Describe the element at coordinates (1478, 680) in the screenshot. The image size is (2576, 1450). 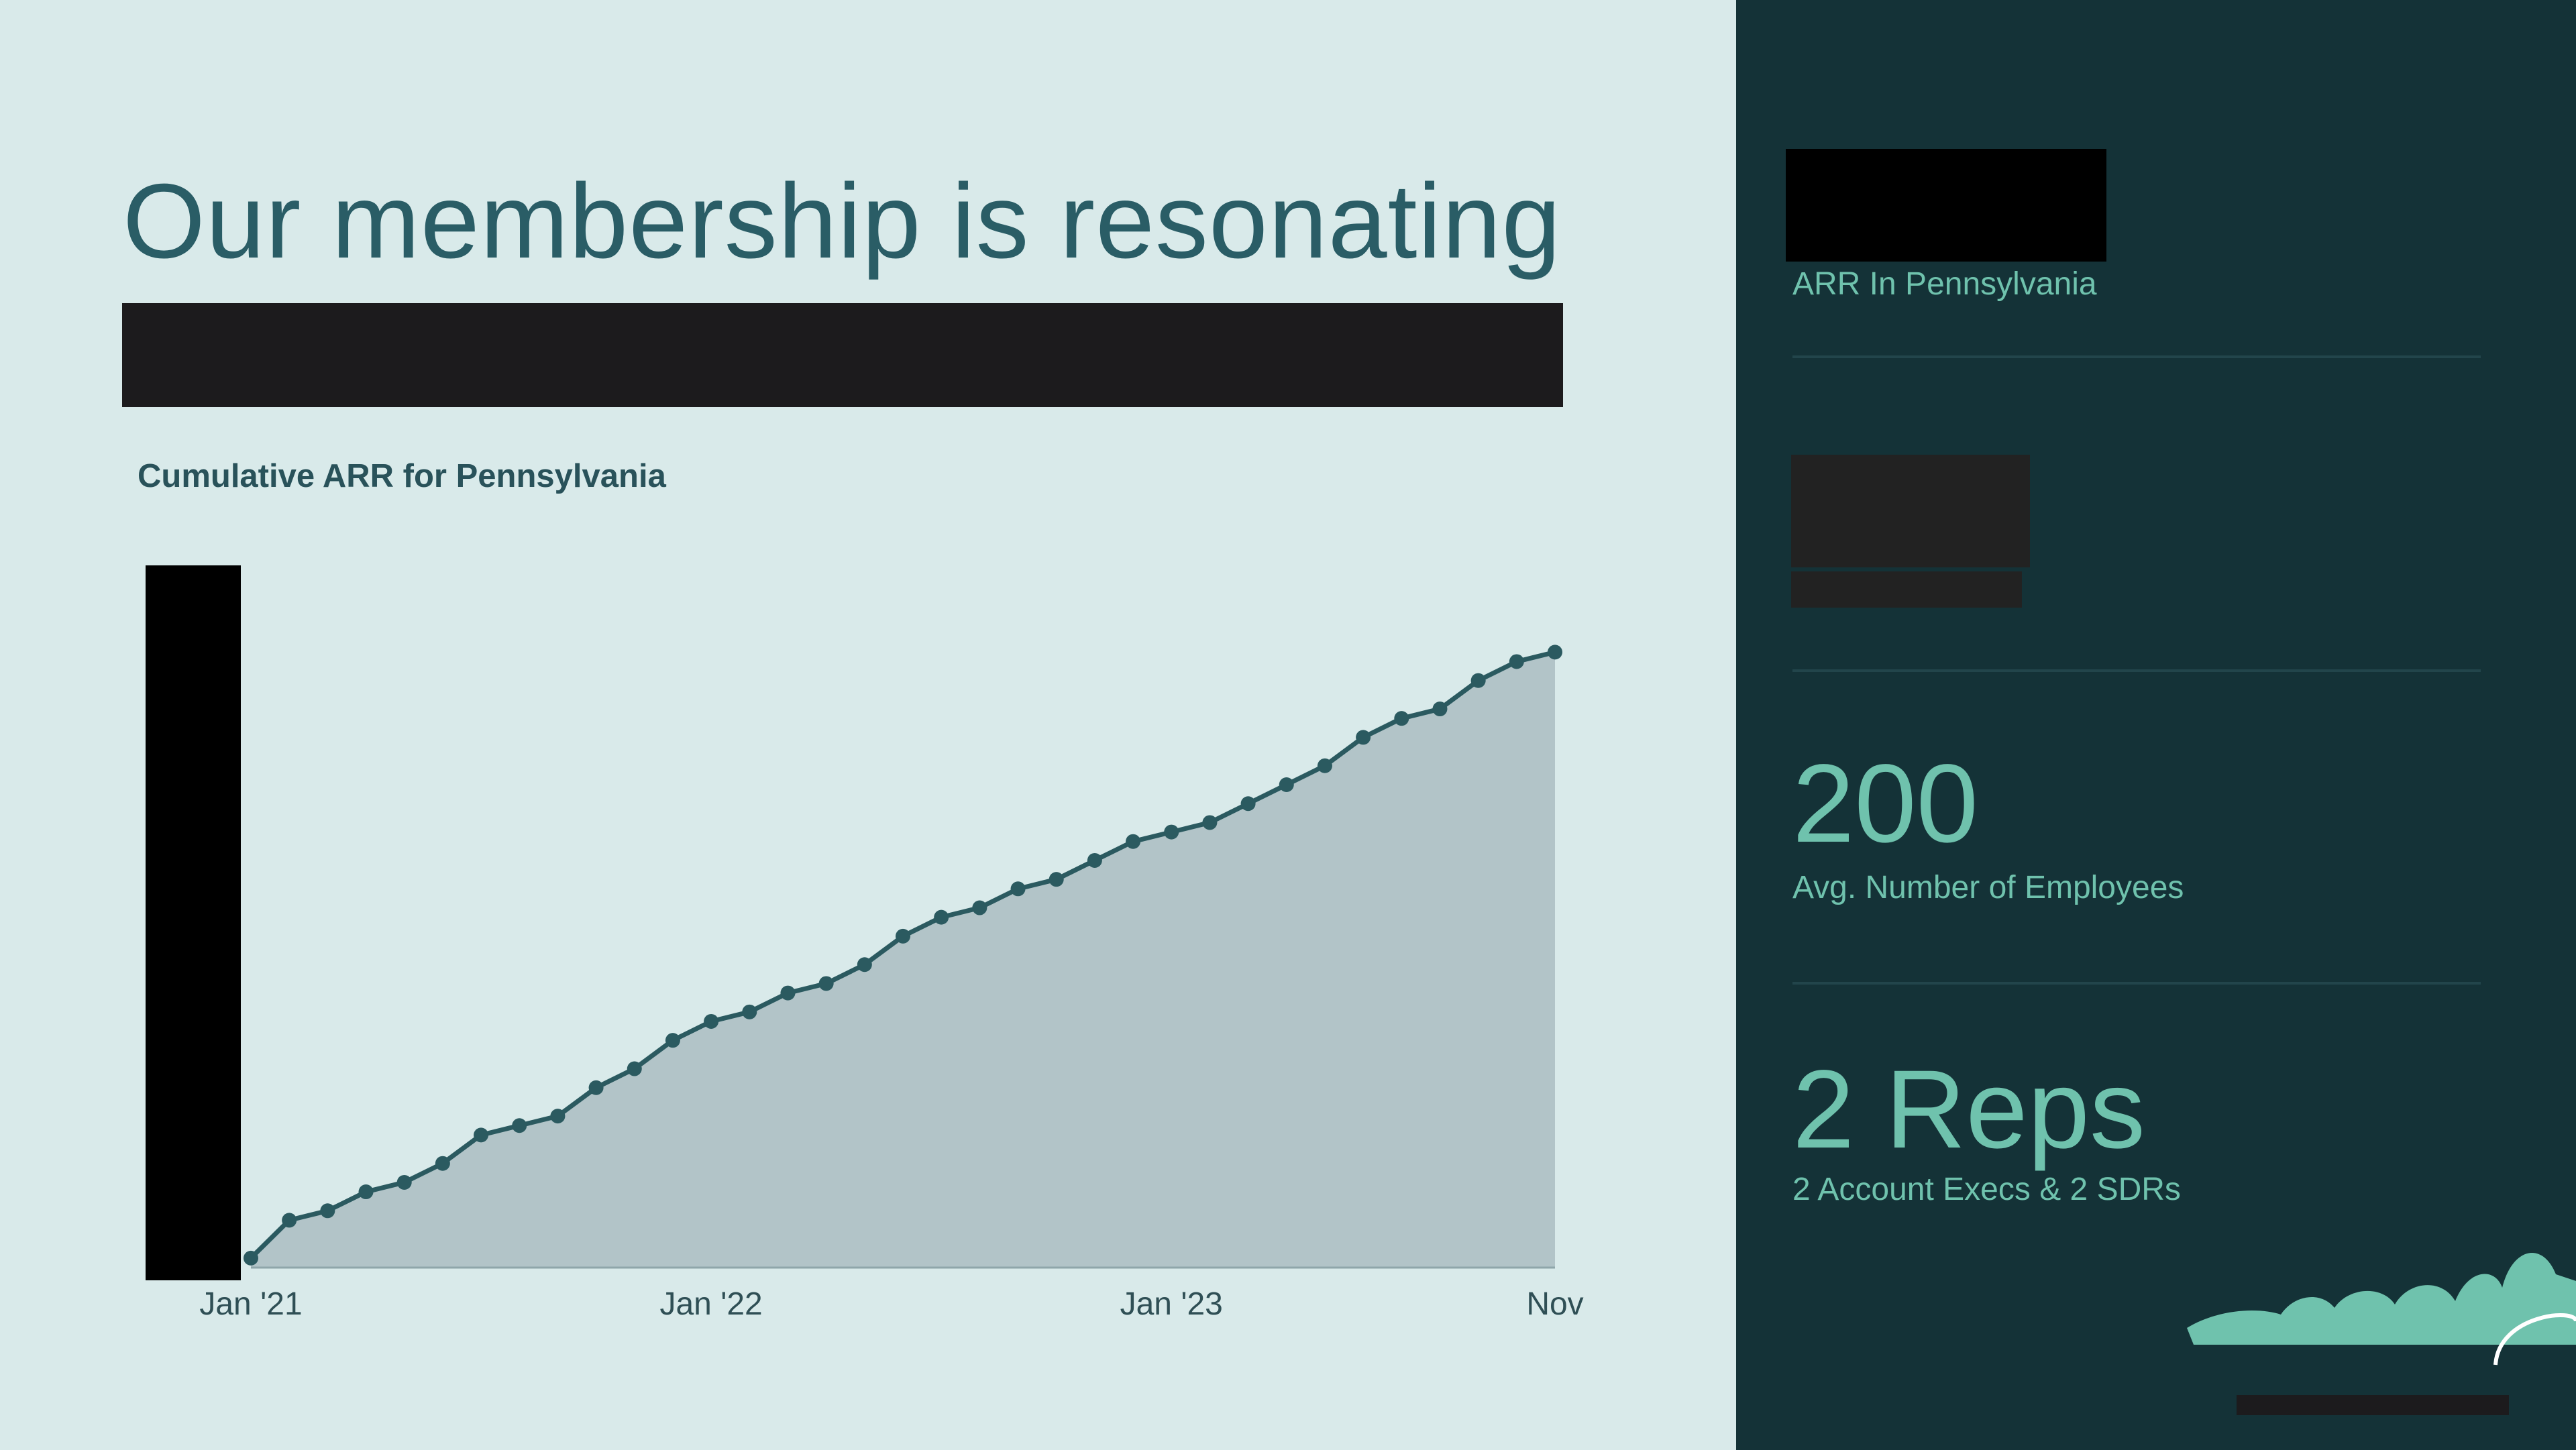
I see `data-point-sep-2023` at that location.